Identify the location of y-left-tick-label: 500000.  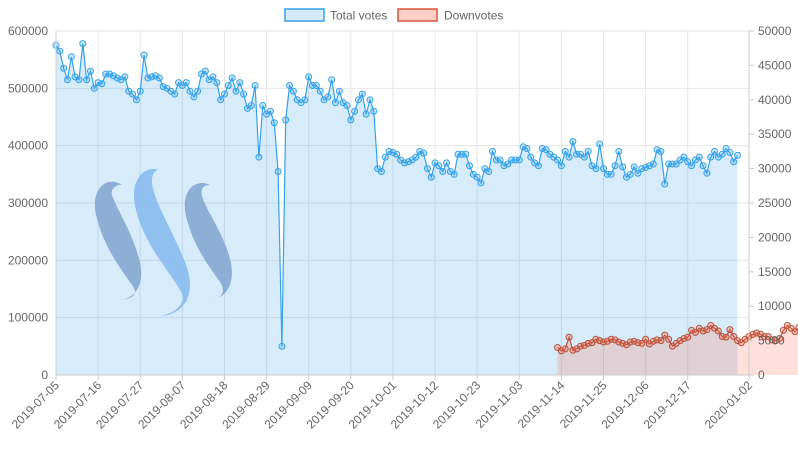
(28, 88).